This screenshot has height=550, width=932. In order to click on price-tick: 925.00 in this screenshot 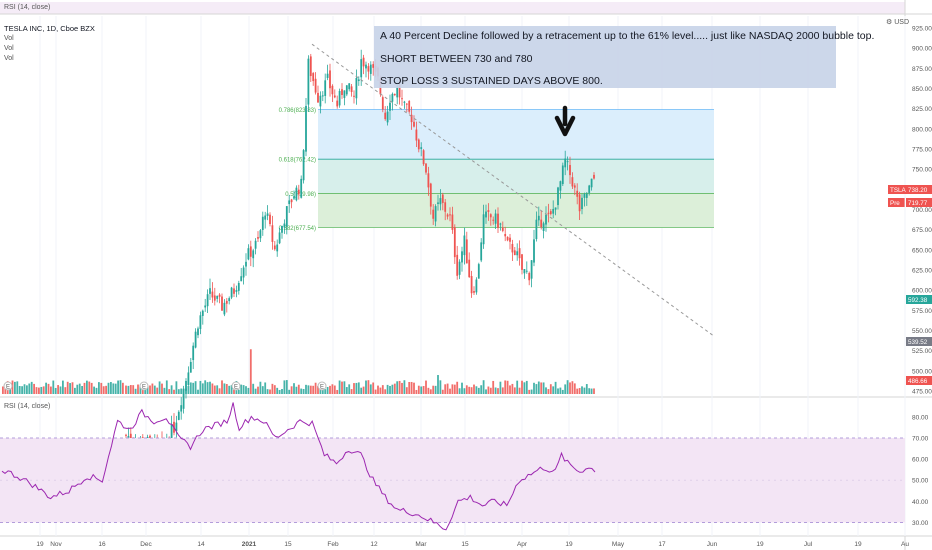, I will do `click(922, 29)`.